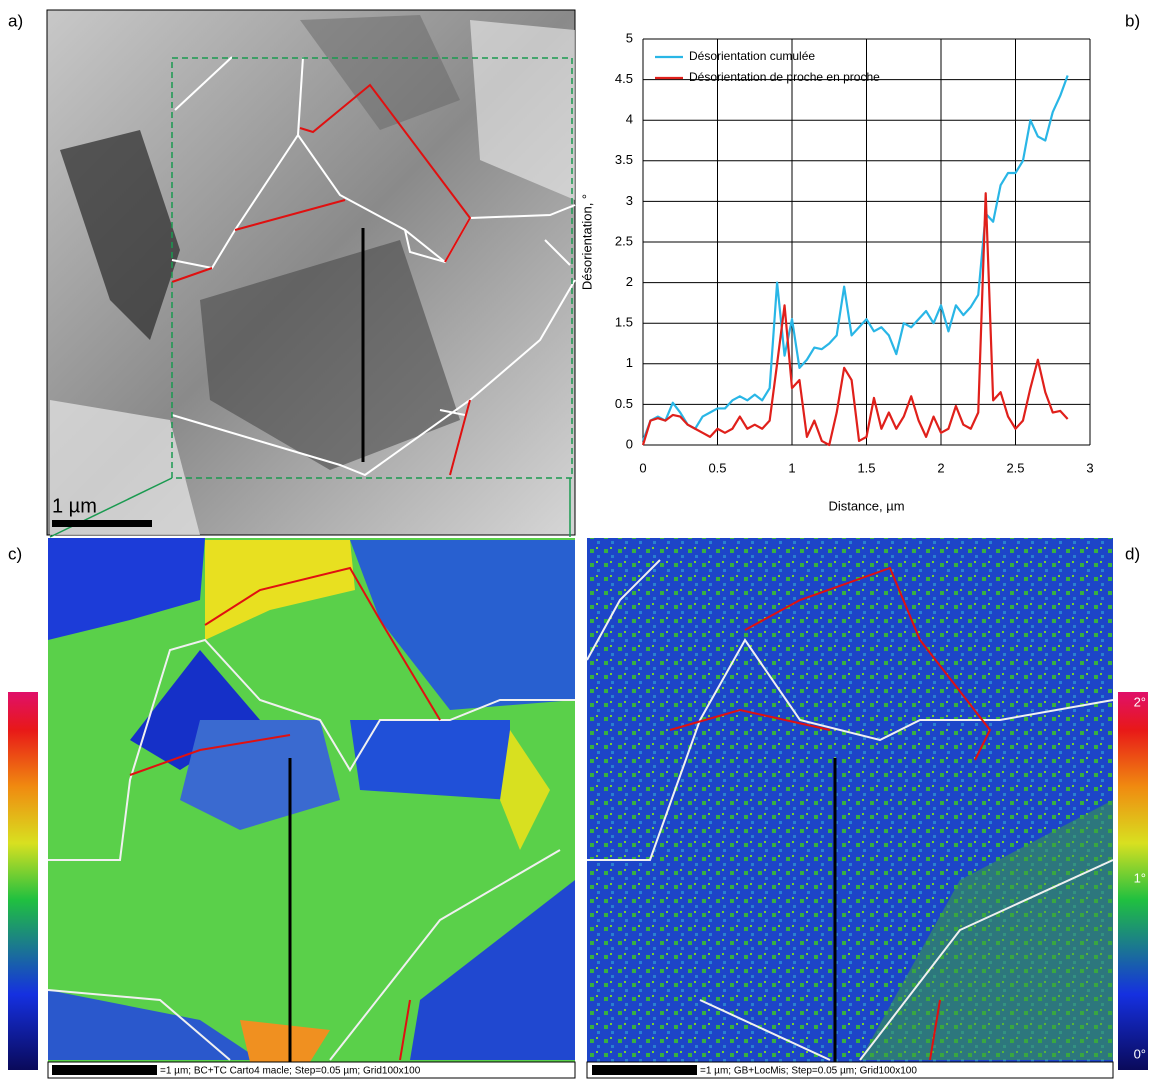 The width and height of the screenshot is (1149, 1087). What do you see at coordinates (1140, 877) in the screenshot?
I see `colorbar-label: 1°` at bounding box center [1140, 877].